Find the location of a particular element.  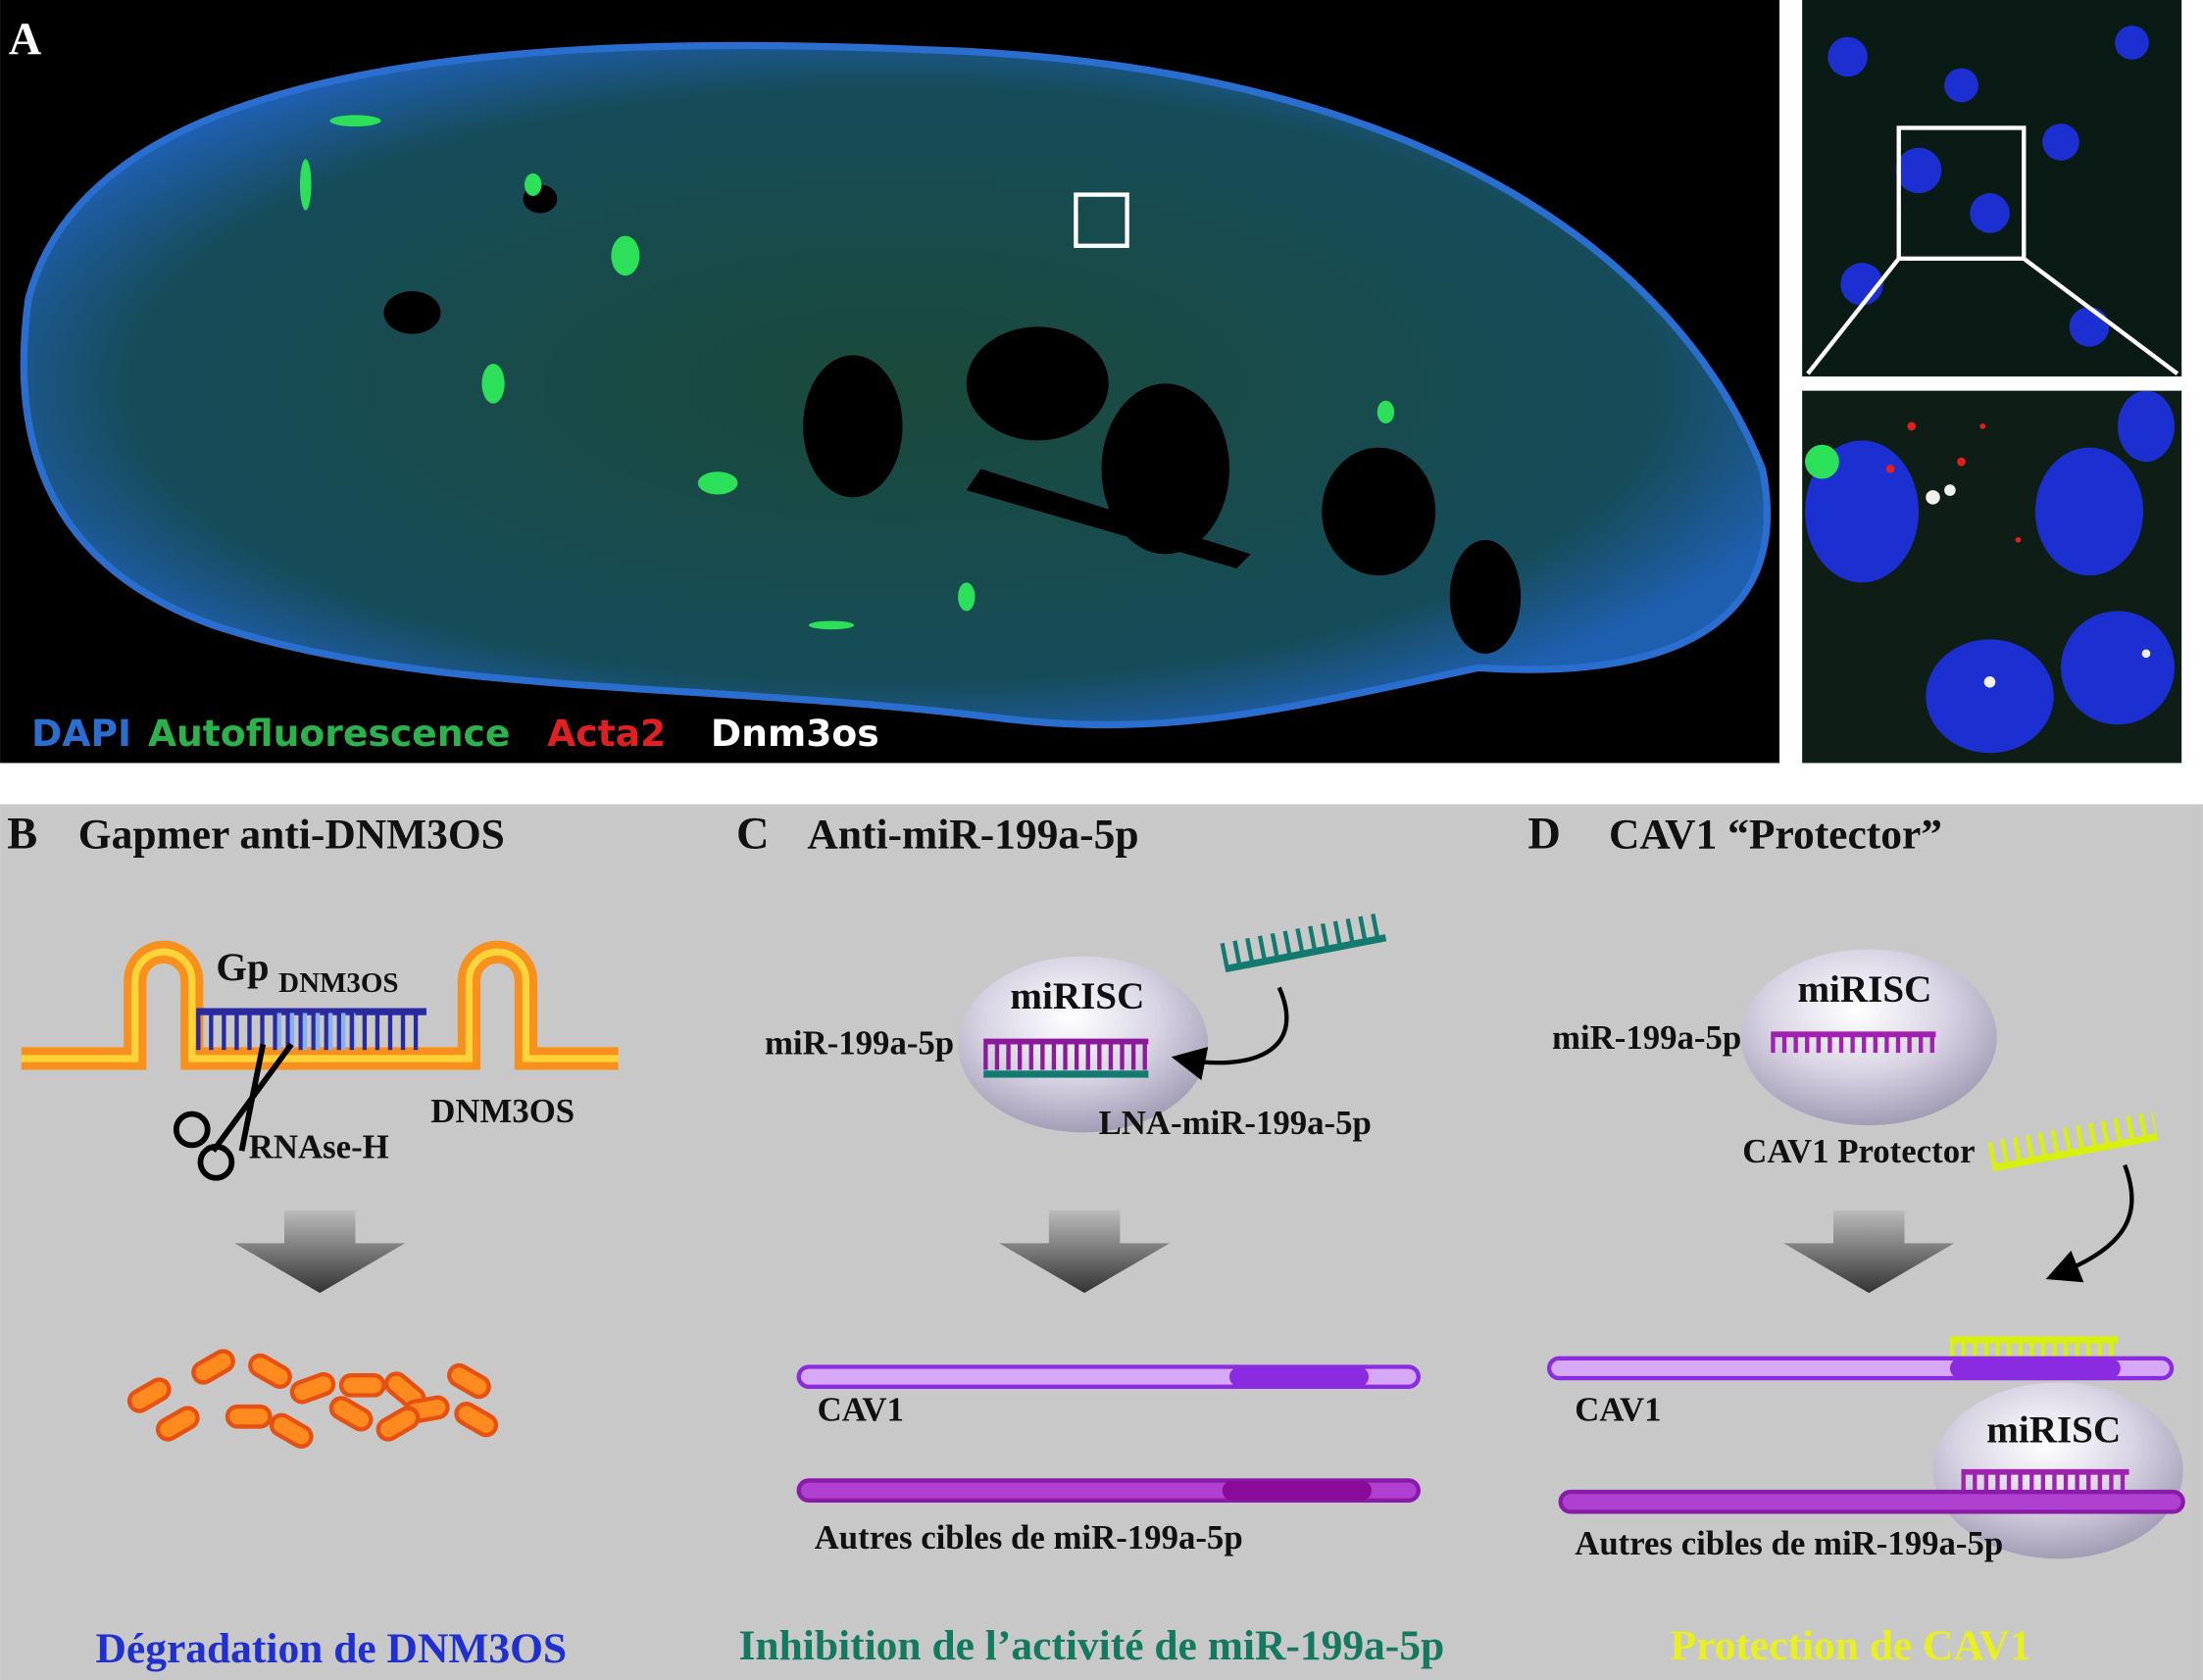

legend-dnm3os: Dnm3os is located at coordinates (795, 733).